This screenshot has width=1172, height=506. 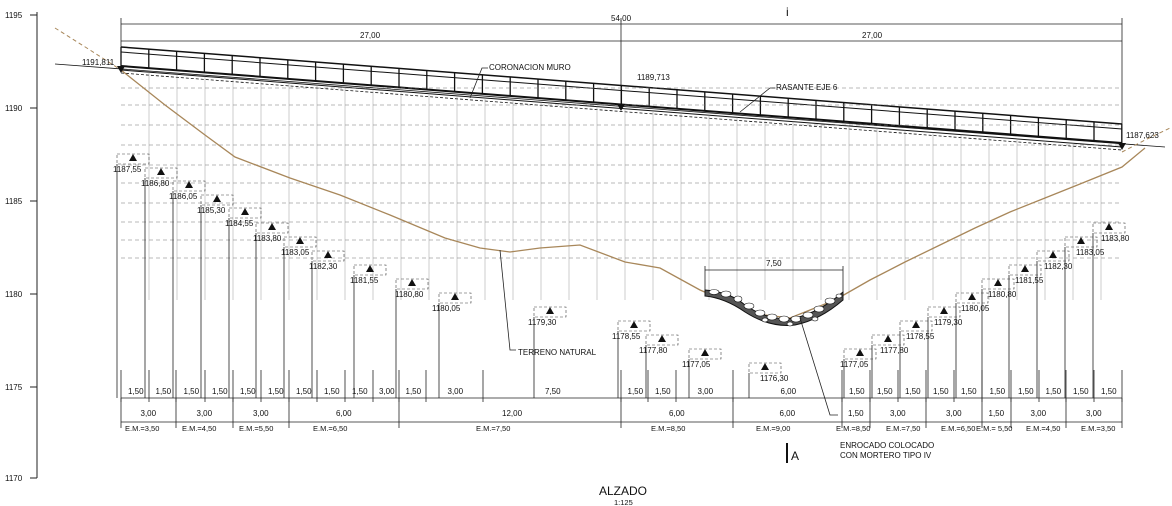 What do you see at coordinates (623, 491) in the screenshot?
I see `drawing-title: ALZADO` at bounding box center [623, 491].